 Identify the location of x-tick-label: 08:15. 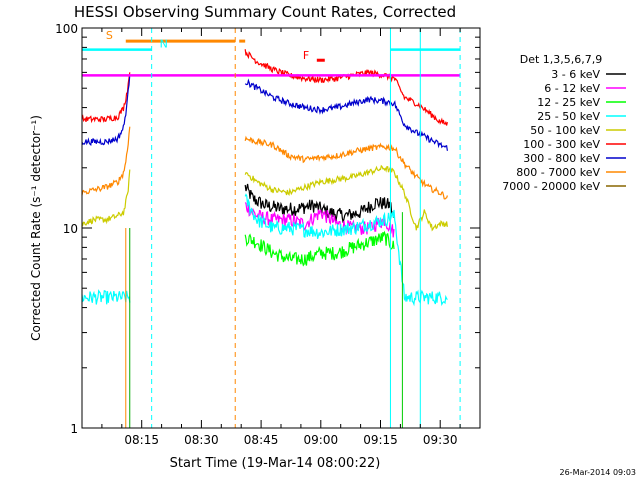
(141, 440).